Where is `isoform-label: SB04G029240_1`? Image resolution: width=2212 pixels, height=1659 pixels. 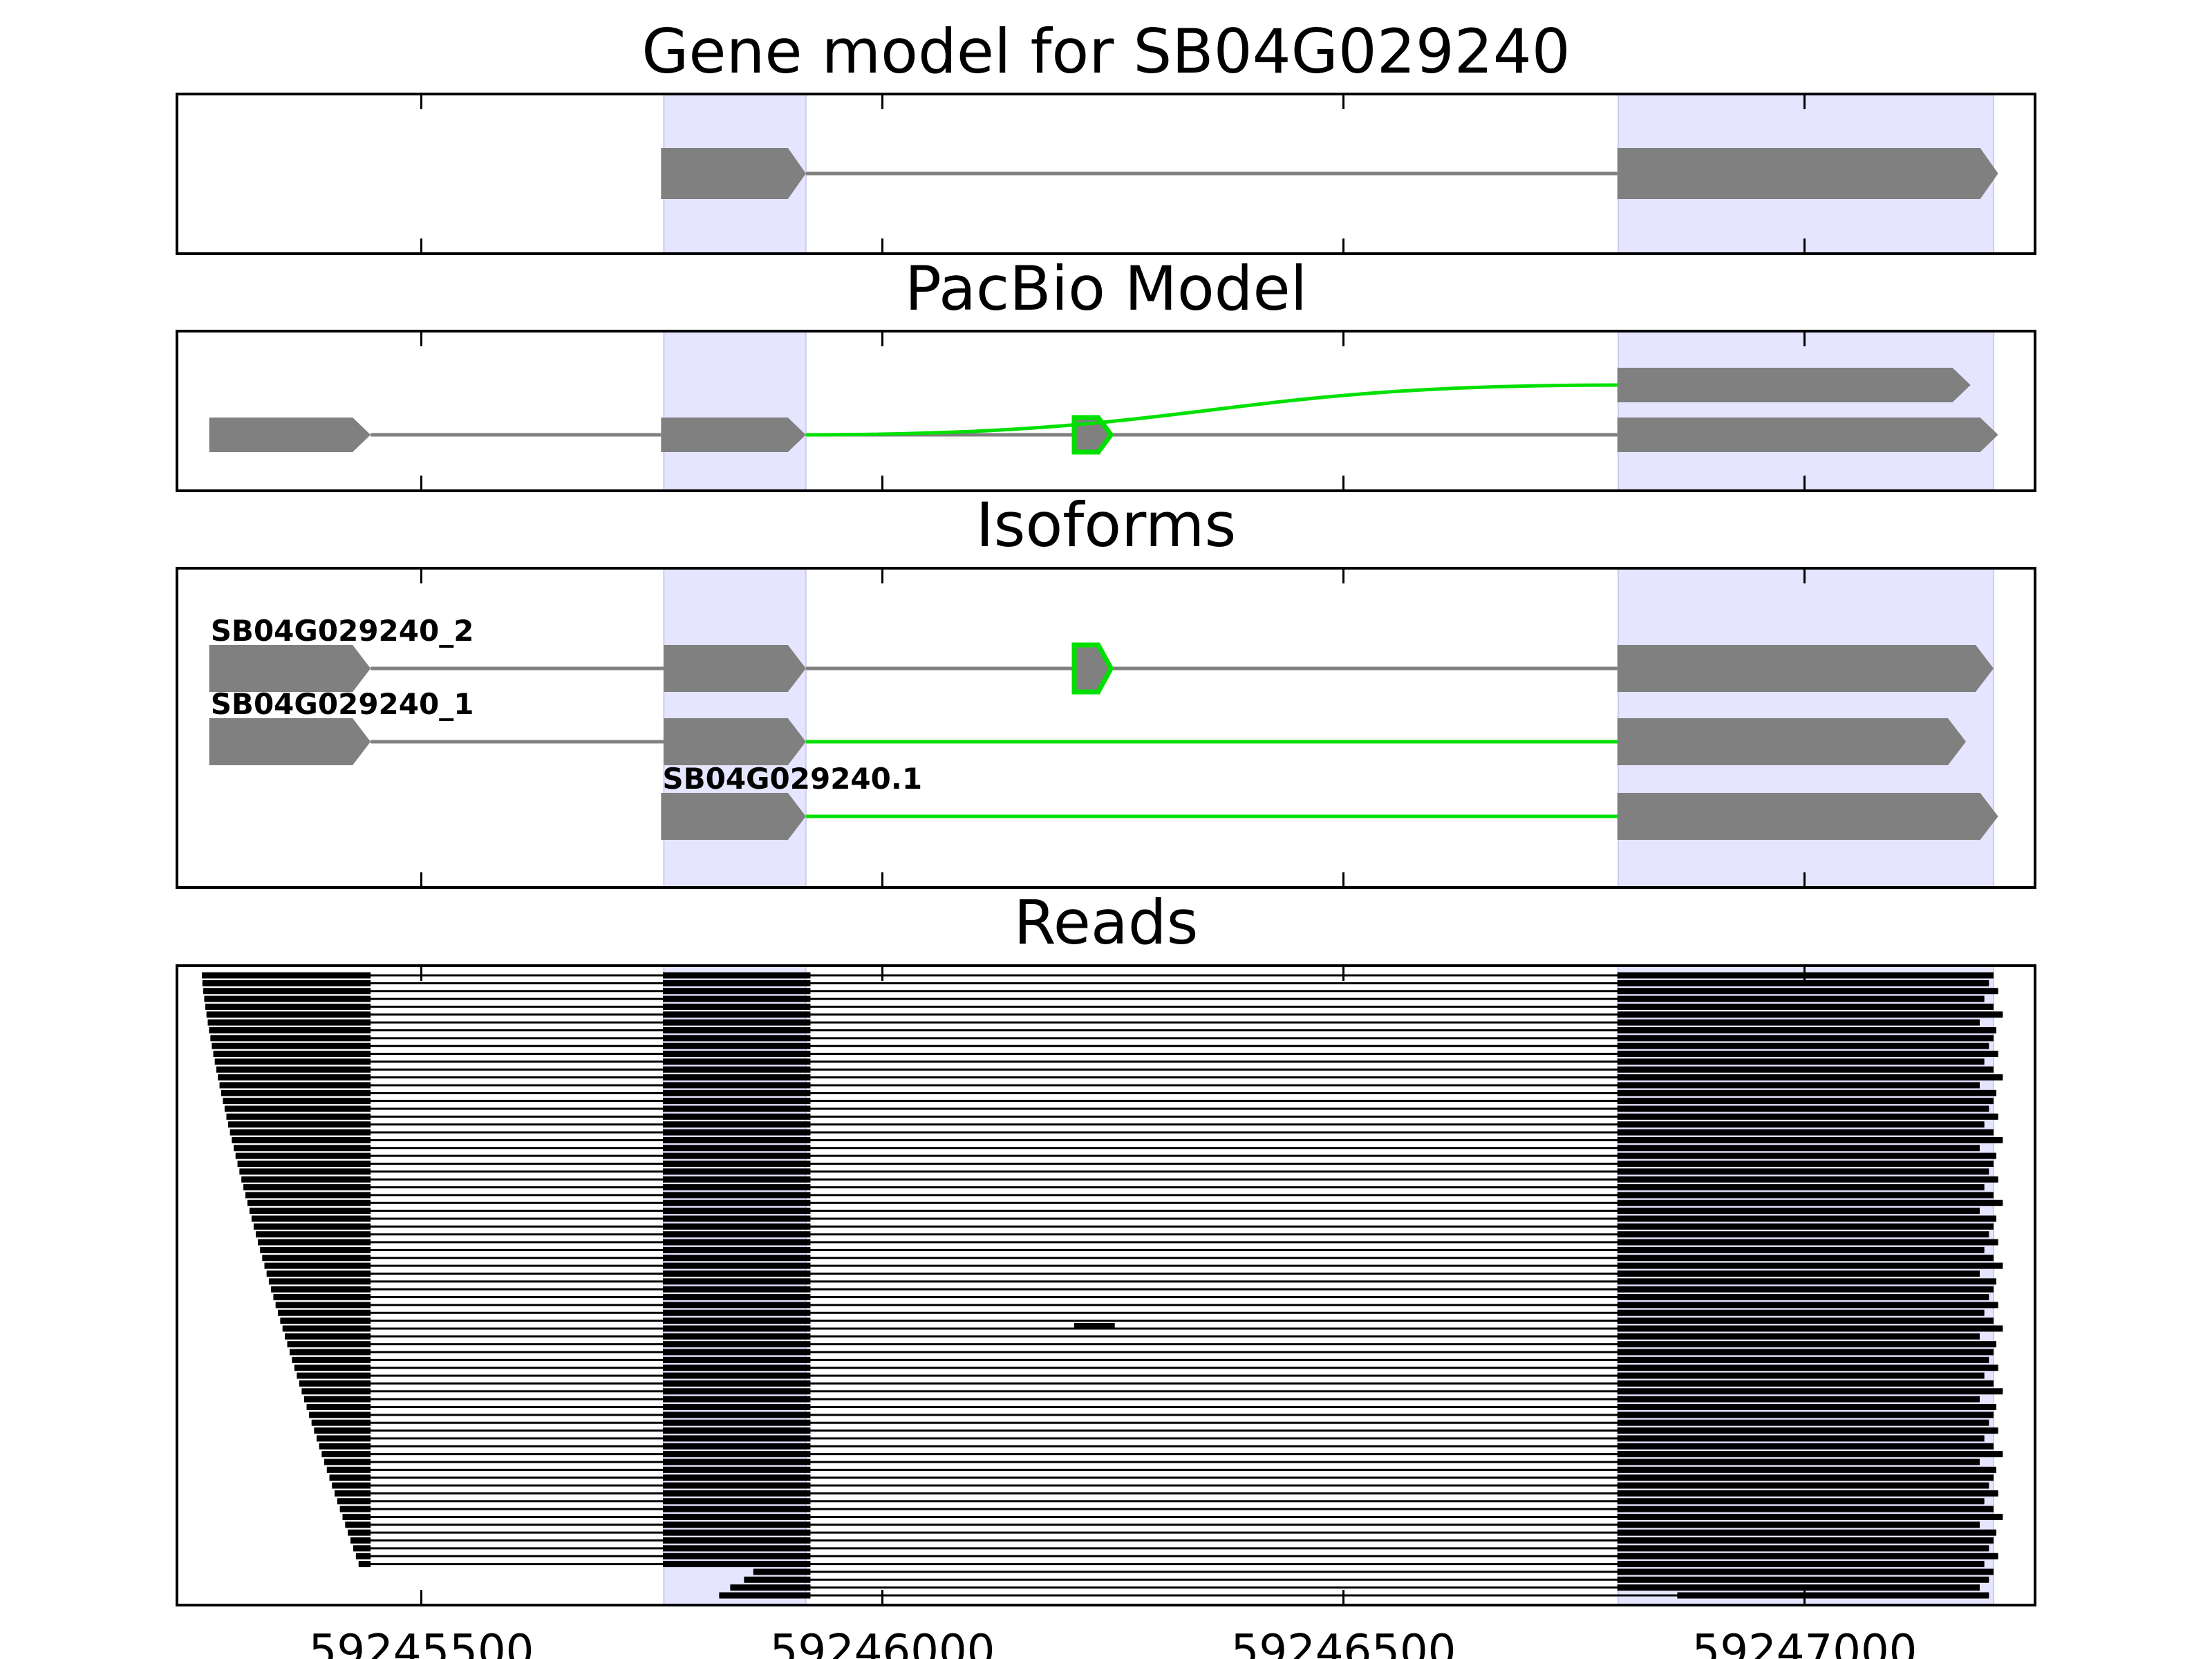
isoform-label: SB04G029240_1 is located at coordinates (342, 704).